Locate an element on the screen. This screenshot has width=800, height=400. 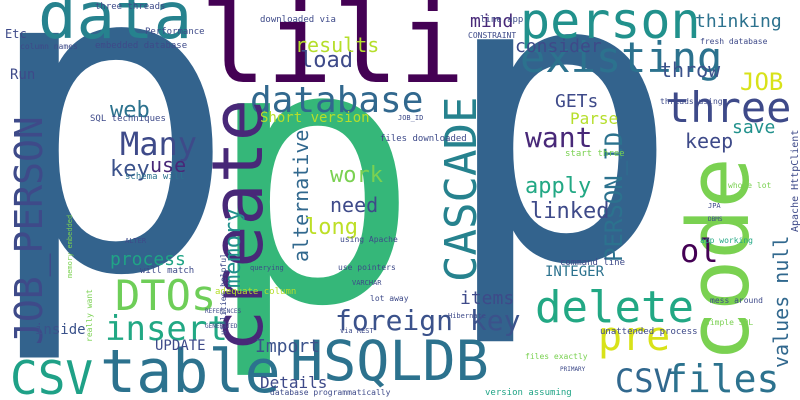
cloud-word: embedded database is located at coordinates (141, 46).